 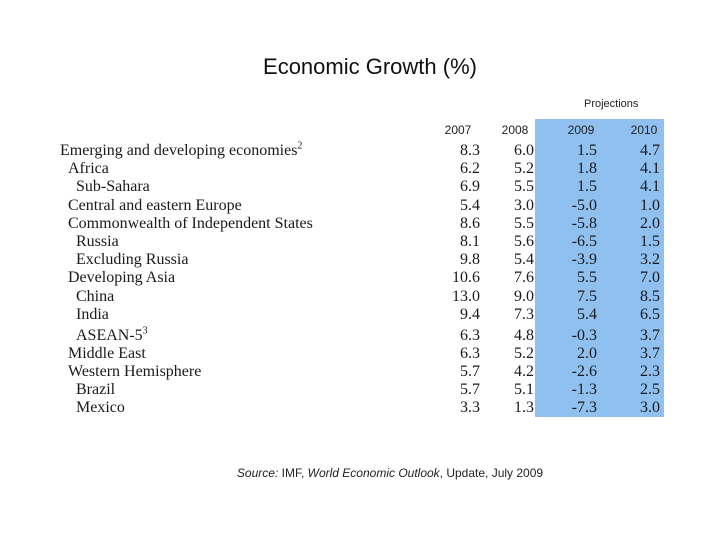 What do you see at coordinates (524, 372) in the screenshot?
I see `value-cell-2008: 4.2` at bounding box center [524, 372].